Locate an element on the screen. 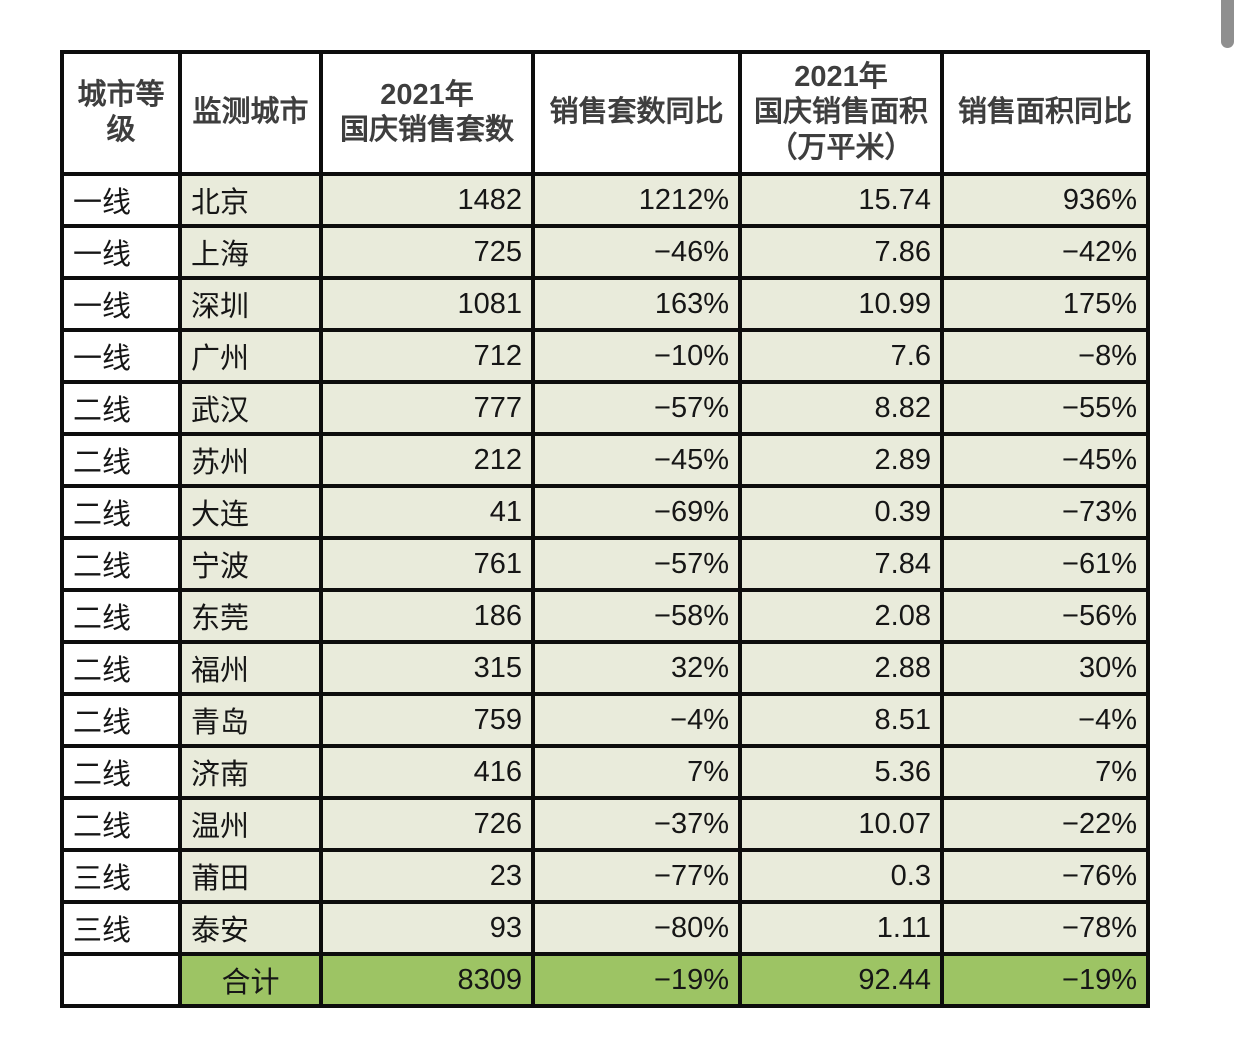  cell-units-yoy: −80% is located at coordinates (636, 928).